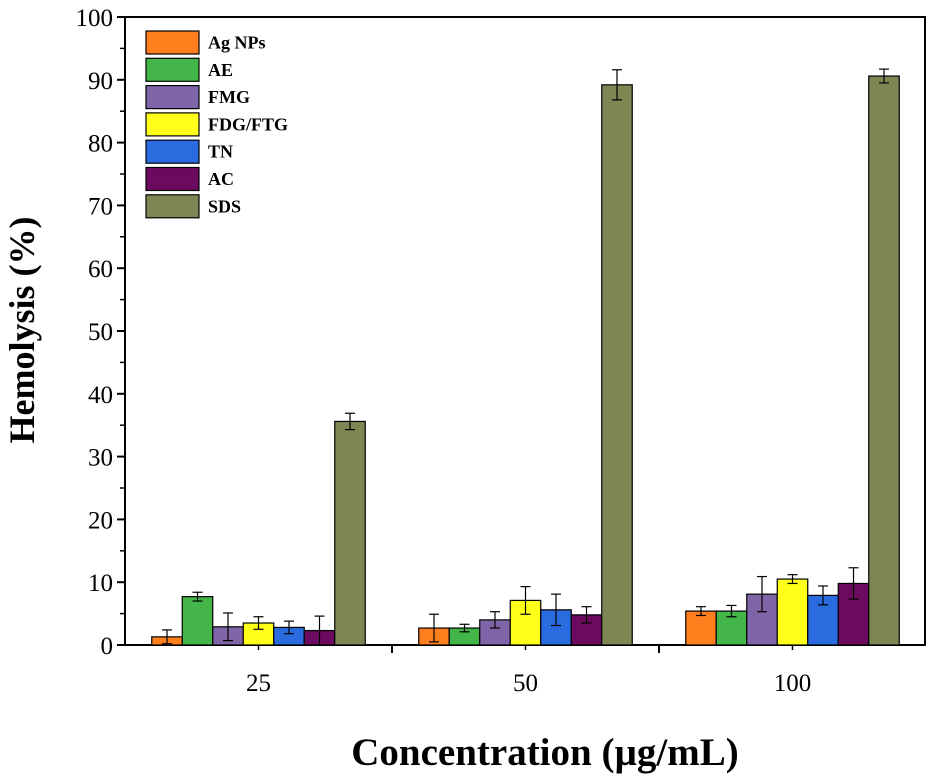 Image resolution: width=926 pixels, height=775 pixels. I want to click on legend-label: FDG/FTG, so click(248, 124).